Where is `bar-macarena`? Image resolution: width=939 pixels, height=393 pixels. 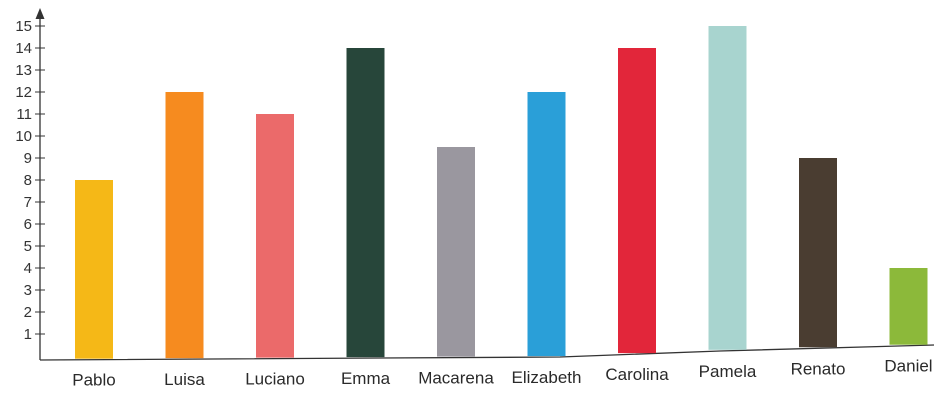 bar-macarena is located at coordinates (456, 252).